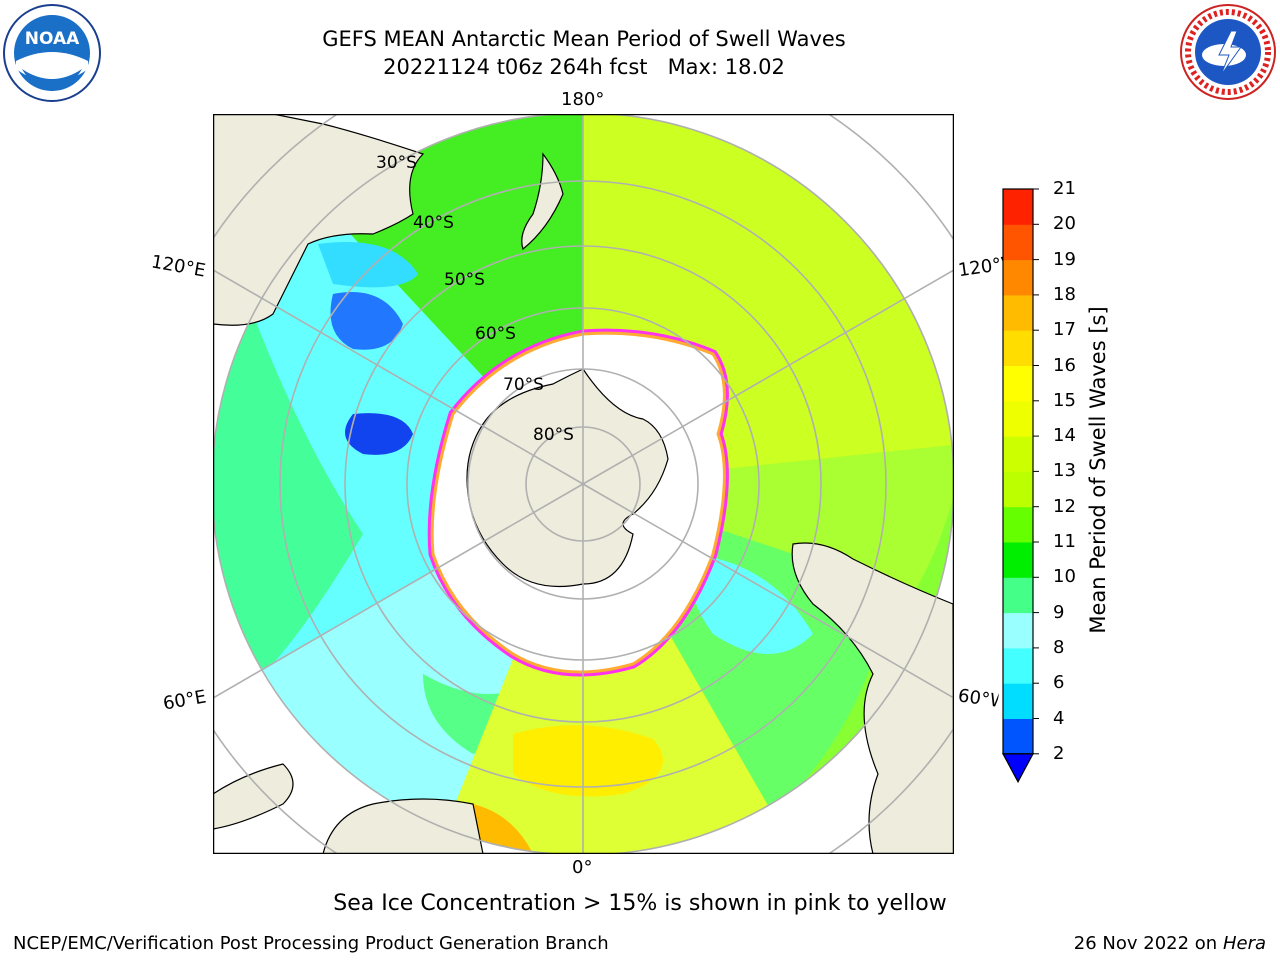 The height and width of the screenshot is (960, 1280). What do you see at coordinates (1064, 400) in the screenshot?
I see `colorbar-tick-label: 15` at bounding box center [1064, 400].